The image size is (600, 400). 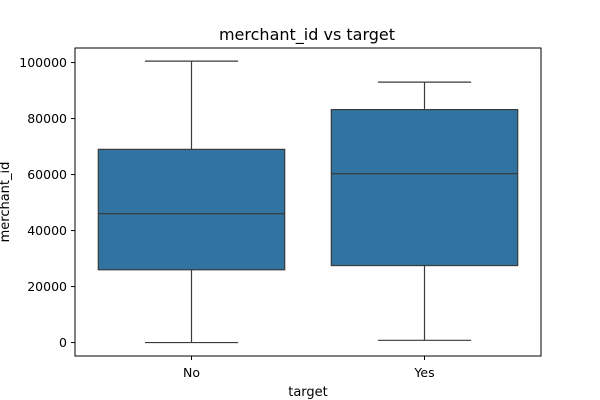 What do you see at coordinates (47, 202) in the screenshot?
I see `y-axis: 0 20000 40000 60000 80000 100000` at bounding box center [47, 202].